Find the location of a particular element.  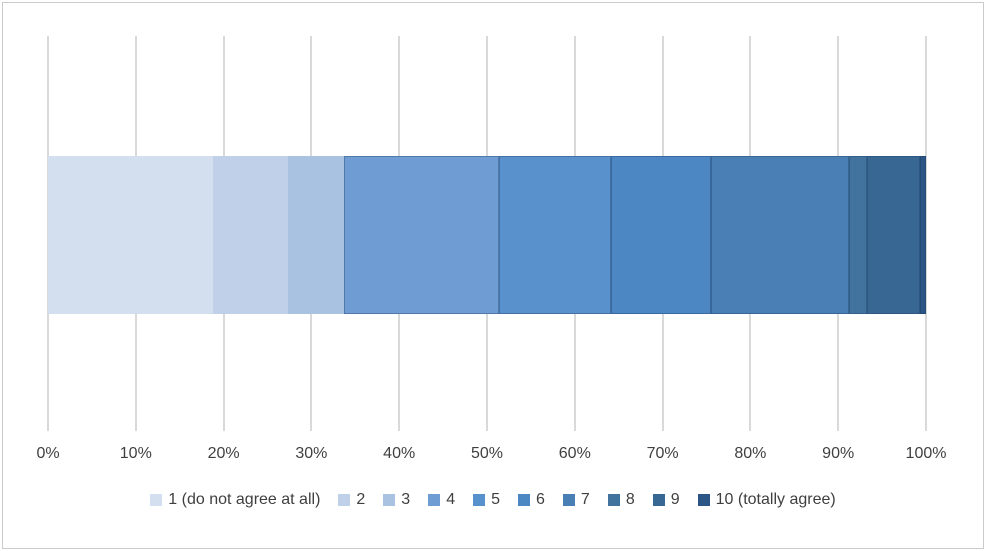

x-axis-tick-label: 30% is located at coordinates (311, 453).